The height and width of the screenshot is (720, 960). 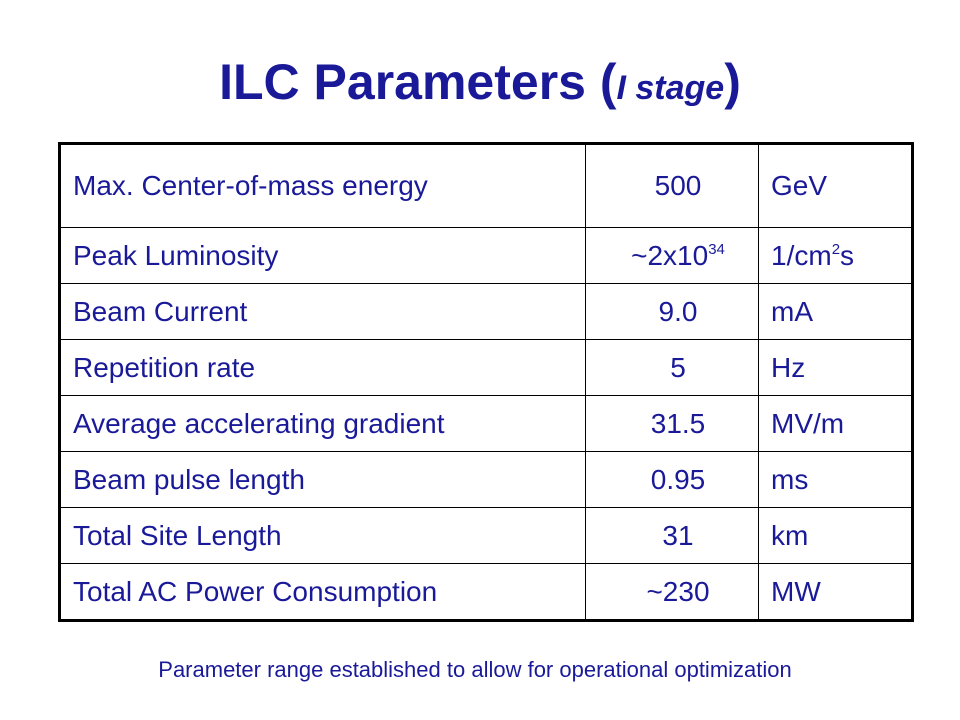 I want to click on title-close: ), so click(x=732, y=82).